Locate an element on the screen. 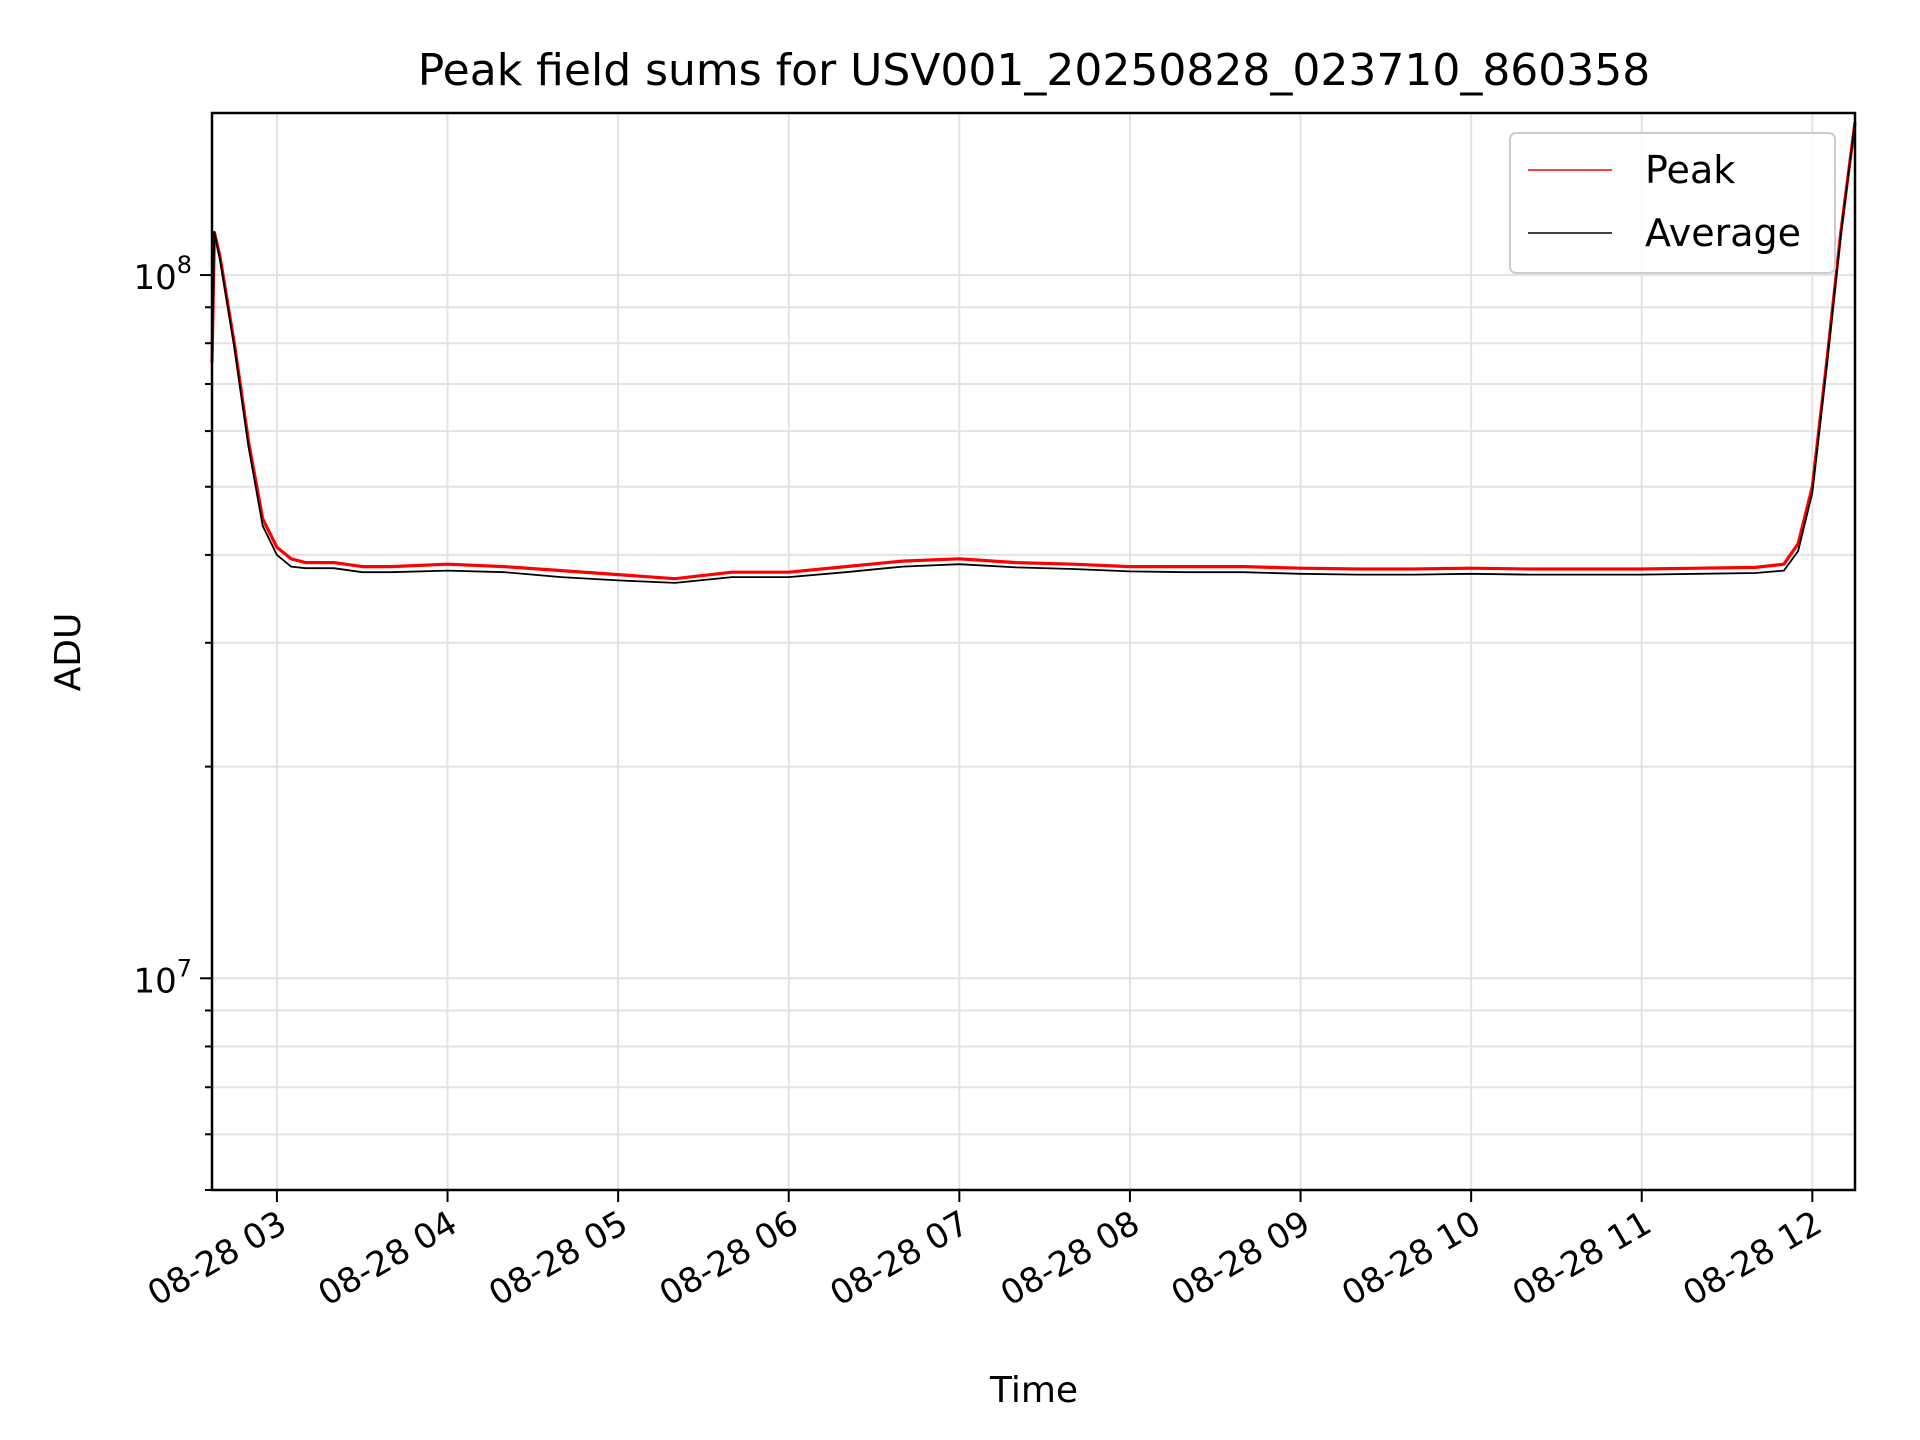  y-tick-label: 10⁷ is located at coordinates (162, 977).